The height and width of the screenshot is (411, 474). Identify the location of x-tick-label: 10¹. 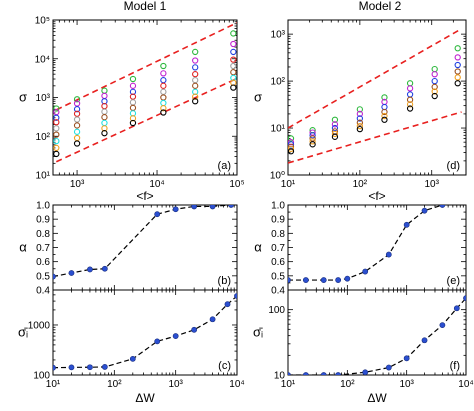
(53, 384).